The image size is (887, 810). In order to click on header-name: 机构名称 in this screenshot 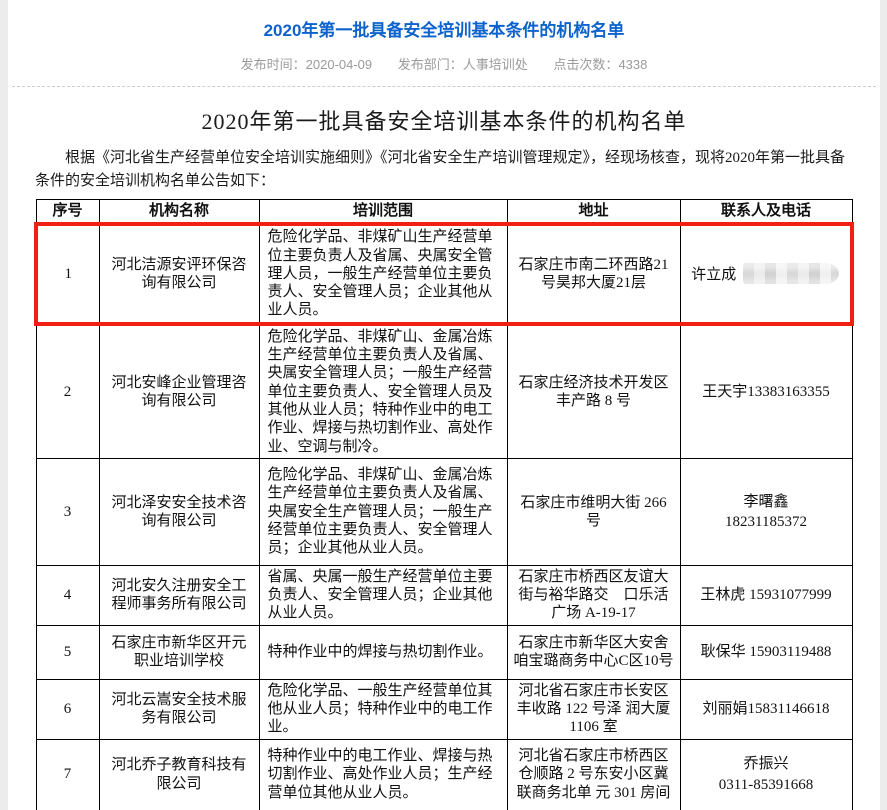, I will do `click(179, 212)`.